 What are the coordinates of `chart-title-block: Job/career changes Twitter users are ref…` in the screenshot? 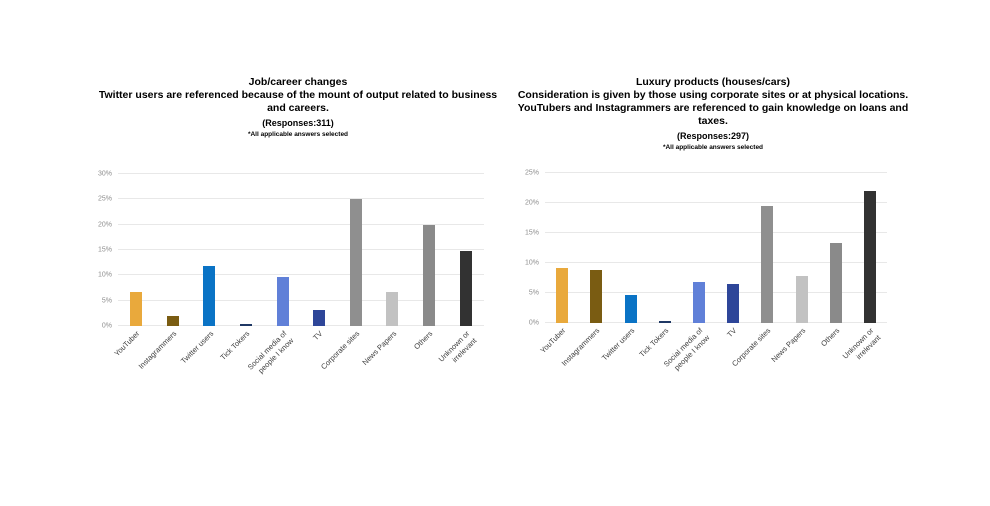 It's located at (298, 107).